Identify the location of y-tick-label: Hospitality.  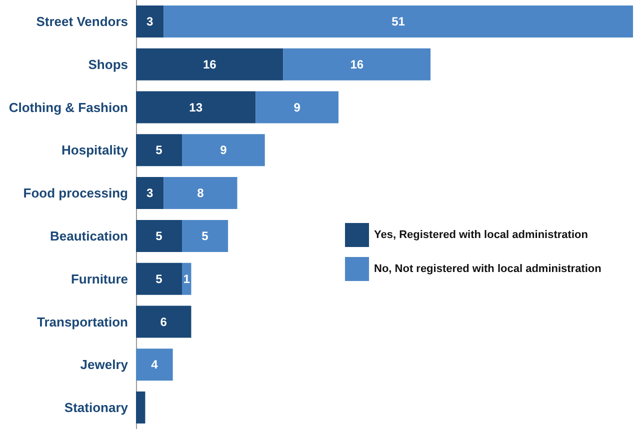
(95, 150).